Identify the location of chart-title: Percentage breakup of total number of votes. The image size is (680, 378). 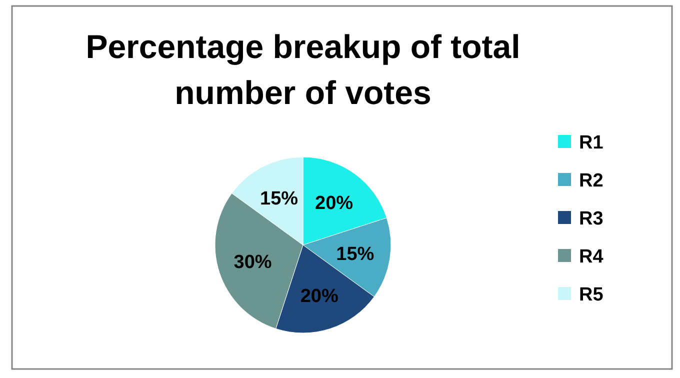
(303, 69).